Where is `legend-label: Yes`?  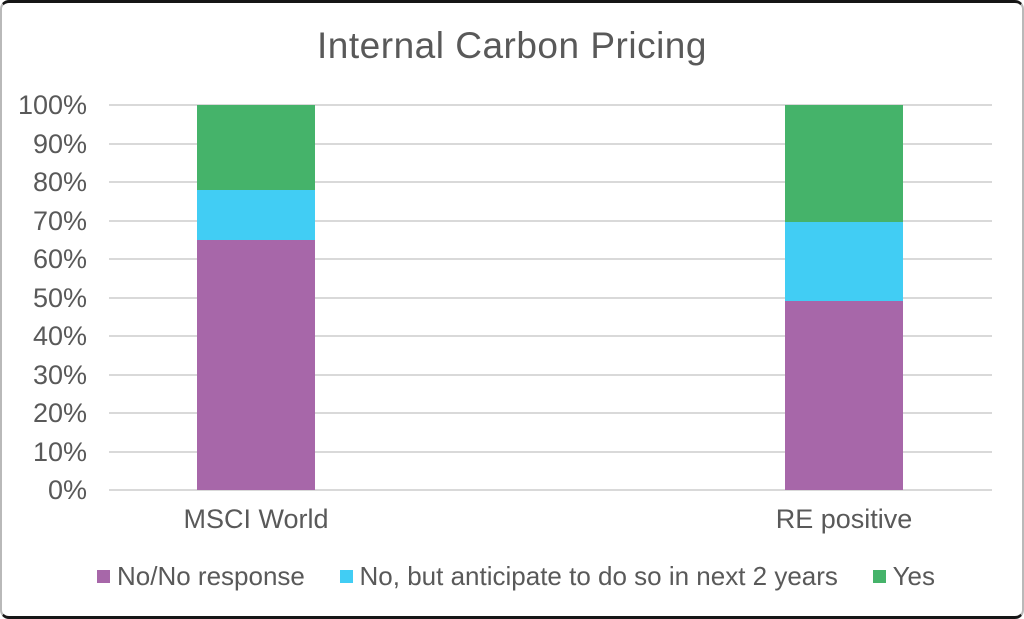
legend-label: Yes is located at coordinates (913, 576).